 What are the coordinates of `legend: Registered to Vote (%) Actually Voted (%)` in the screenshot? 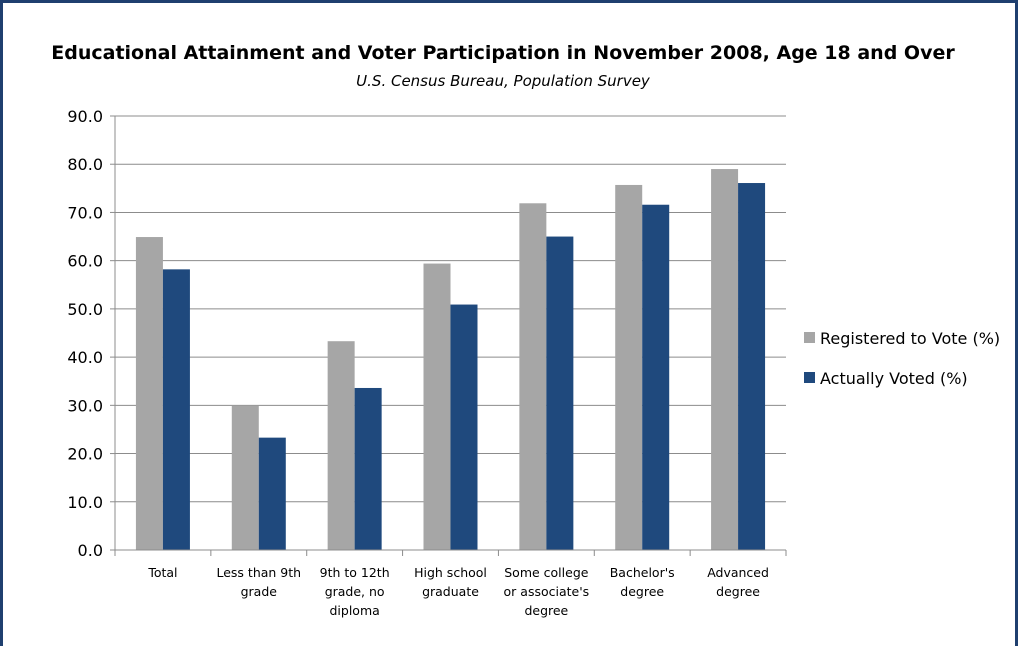 It's located at (902, 358).